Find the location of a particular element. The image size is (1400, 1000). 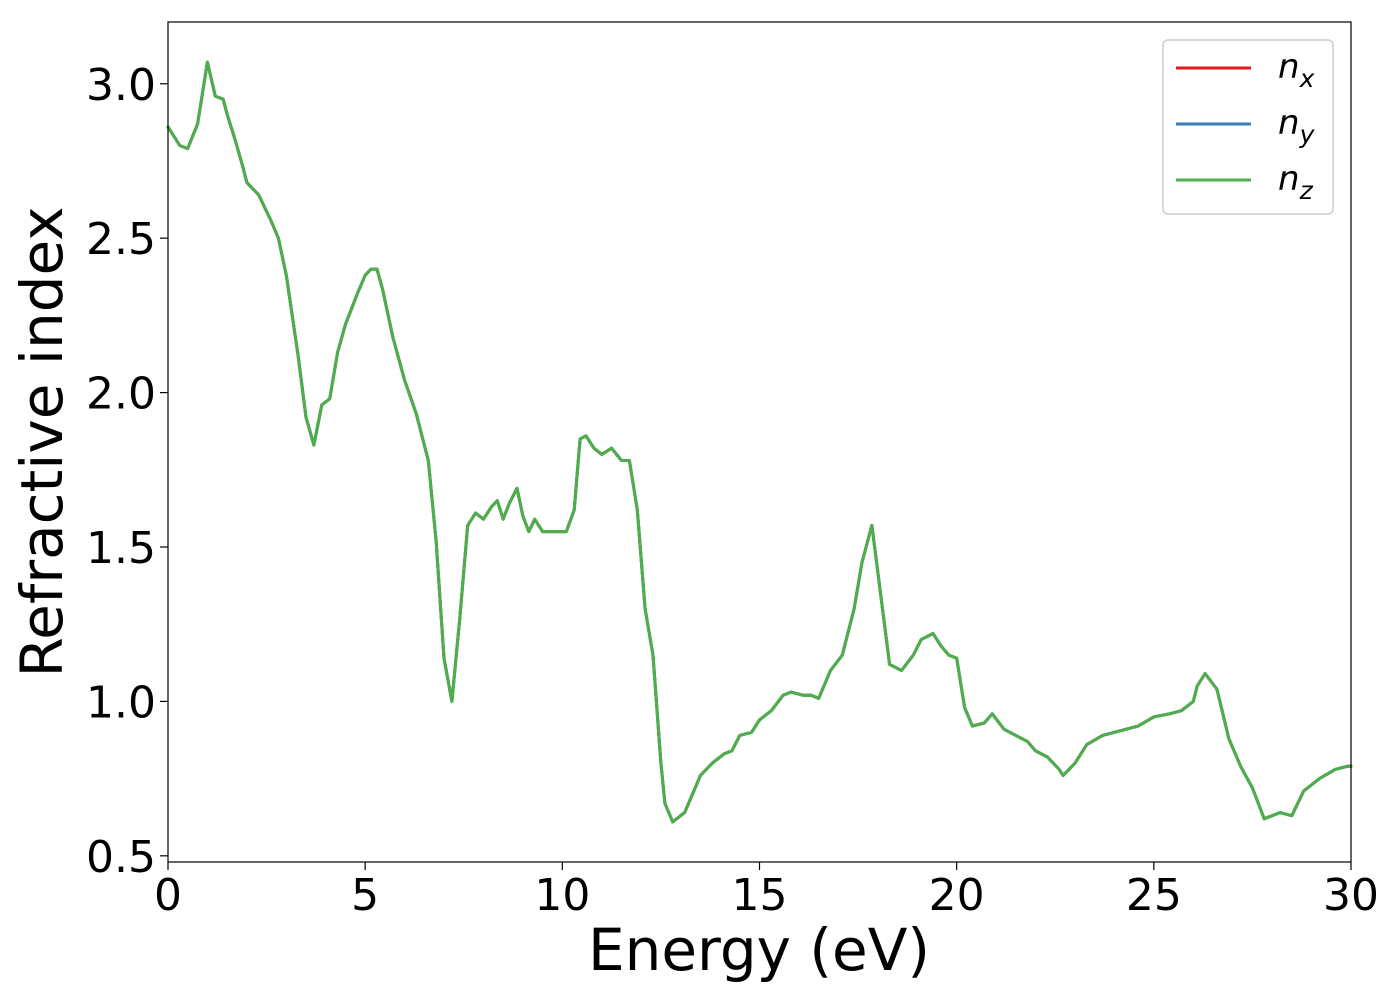

legend-box is located at coordinates (1248, 127).